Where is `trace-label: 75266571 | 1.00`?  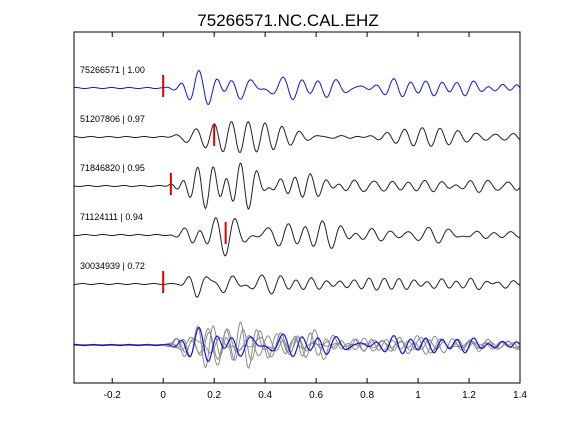
trace-label: 75266571 | 1.00 is located at coordinates (112, 70).